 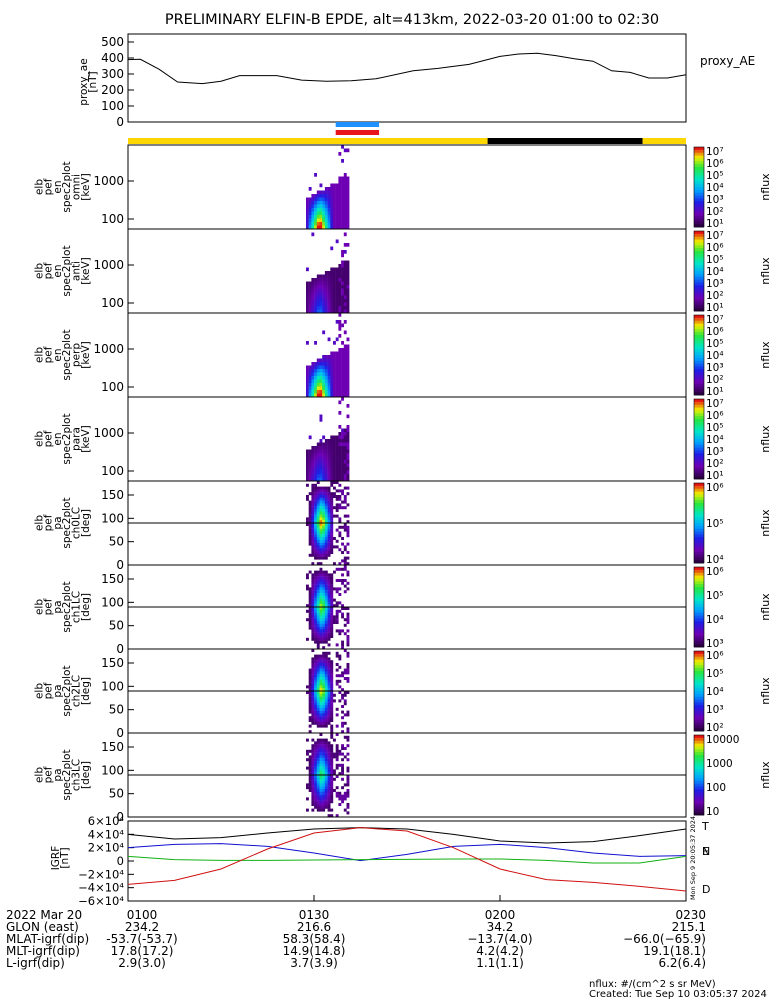 What do you see at coordinates (328, 273) in the screenshot?
I see `spectrogram-cells` at bounding box center [328, 273].